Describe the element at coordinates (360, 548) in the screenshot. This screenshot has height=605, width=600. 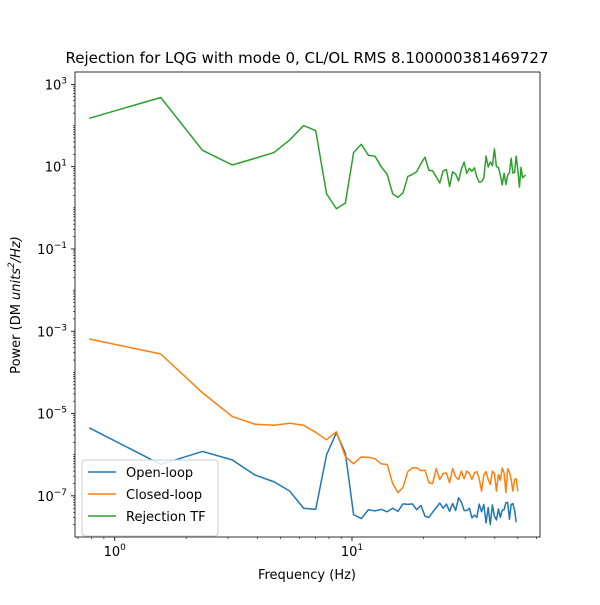
I see `x-tick-label-exp: 1` at that location.